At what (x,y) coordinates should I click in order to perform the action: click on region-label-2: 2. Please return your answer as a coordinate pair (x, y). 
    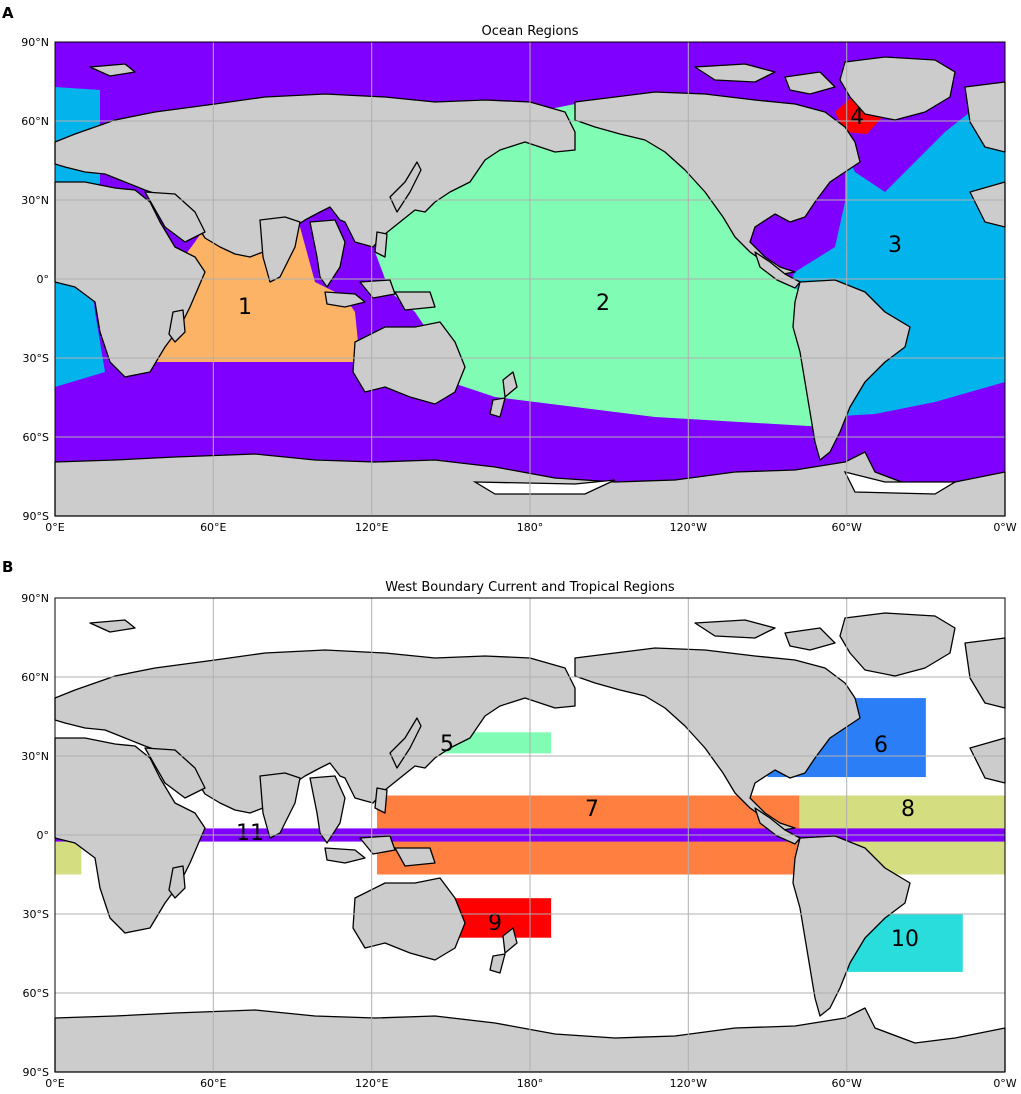
    Looking at the image, I should click on (603, 303).